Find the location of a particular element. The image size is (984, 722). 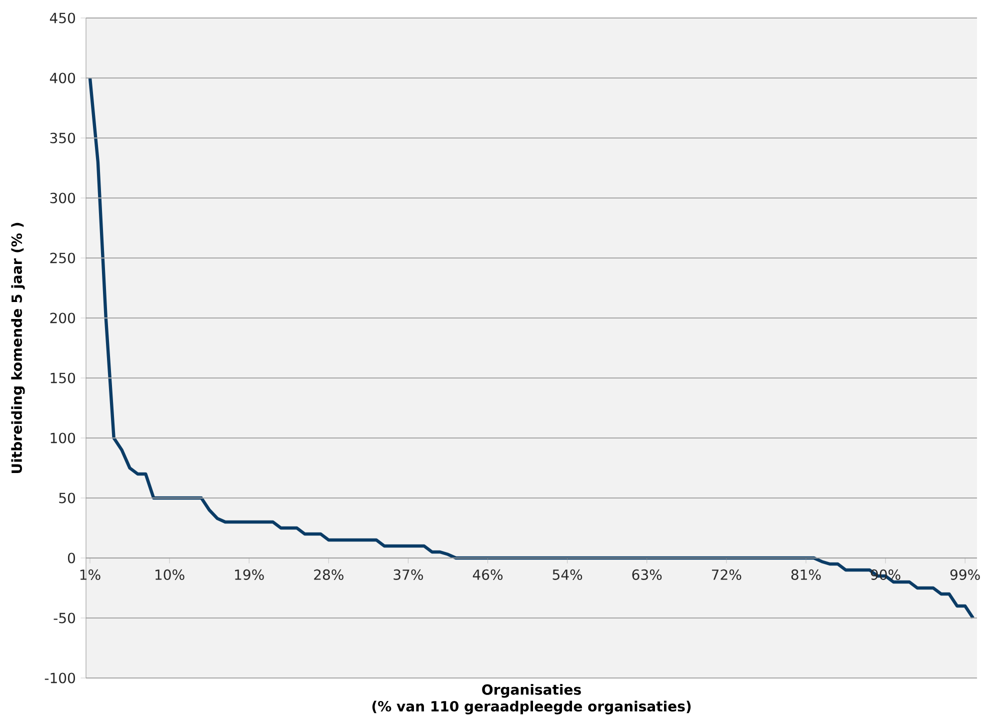

y-tick-label: 350 is located at coordinates (63, 138).